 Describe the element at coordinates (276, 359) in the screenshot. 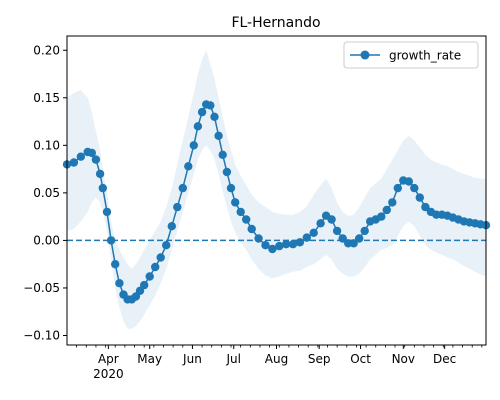

I see `x-tick-label: Aug` at that location.